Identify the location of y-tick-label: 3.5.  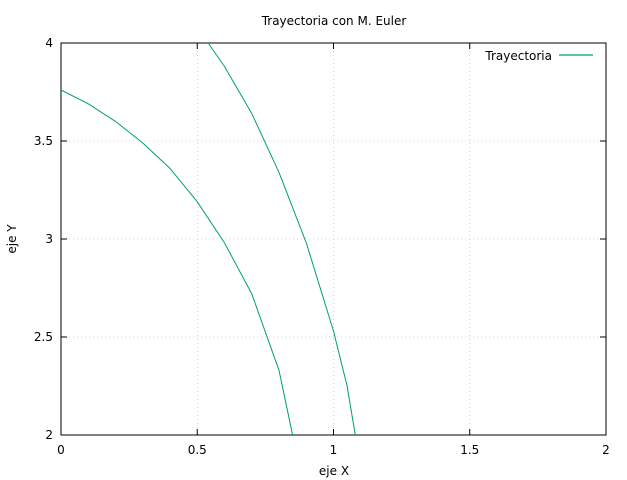
(43, 141).